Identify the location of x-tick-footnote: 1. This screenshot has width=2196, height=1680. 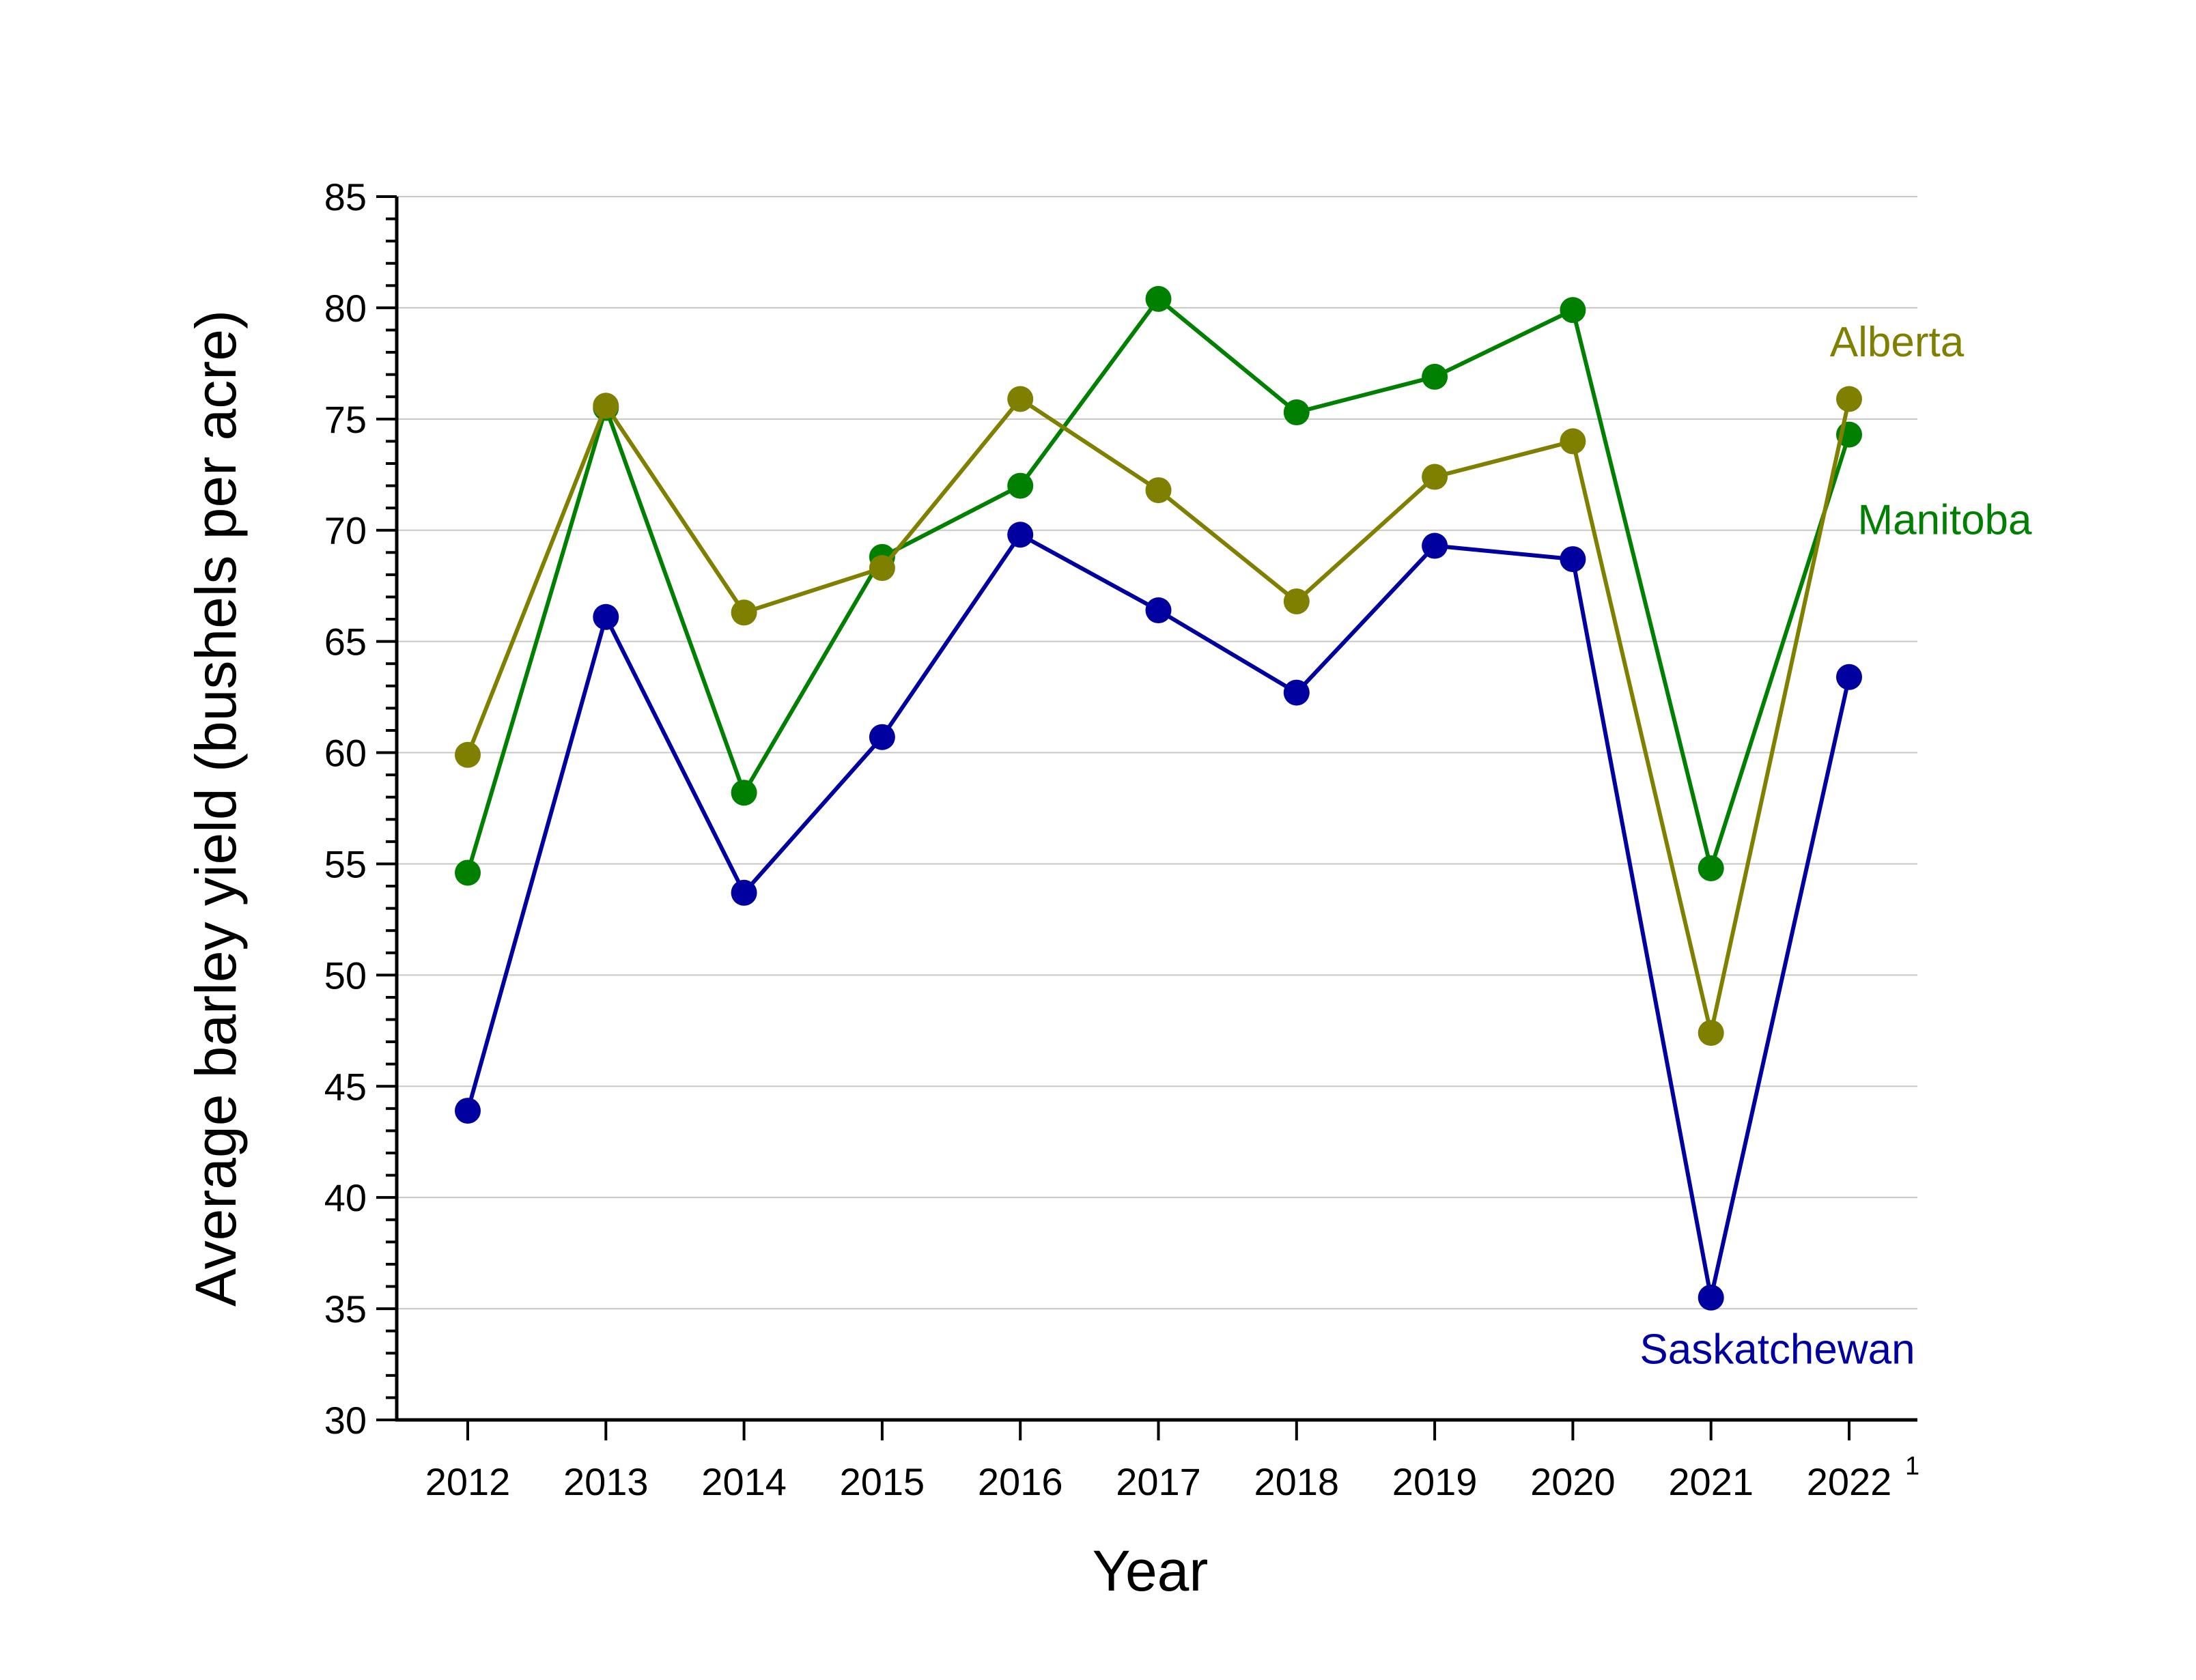
(1912, 1466).